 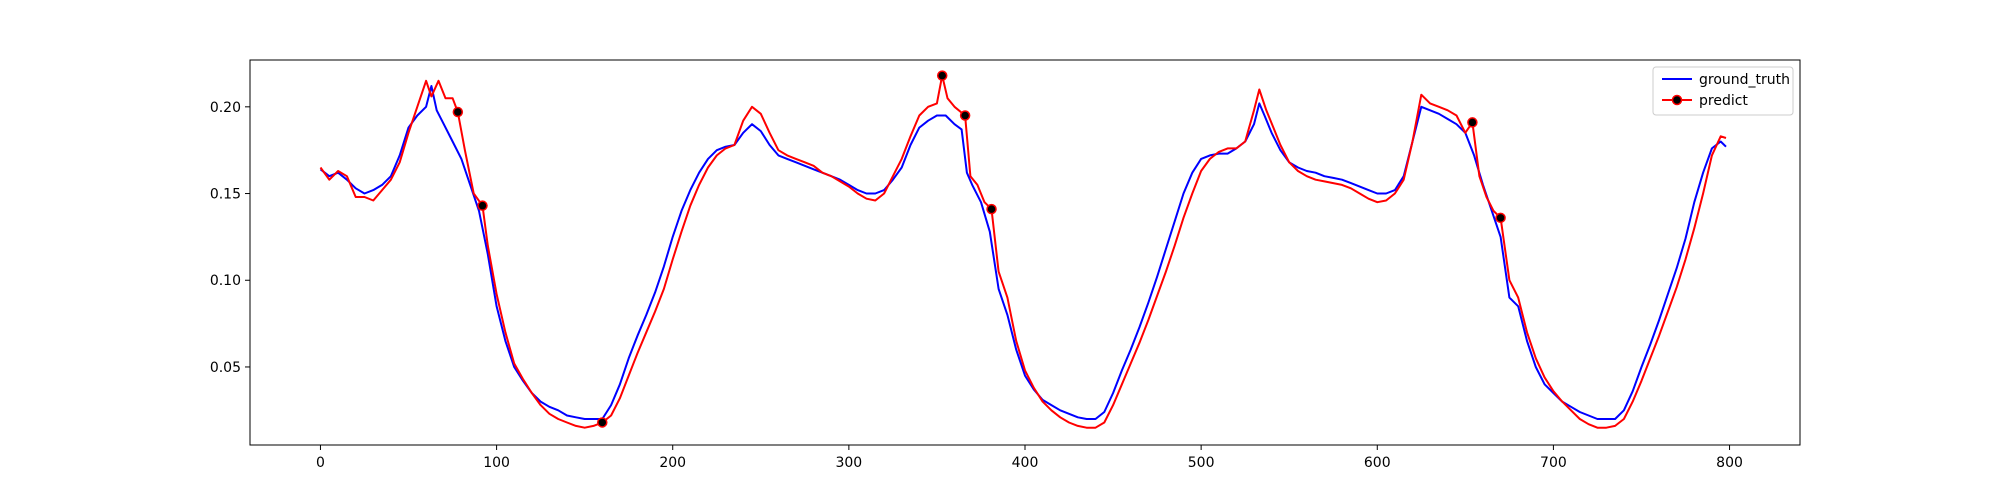 I want to click on x-tick-label: 200, so click(x=672, y=463).